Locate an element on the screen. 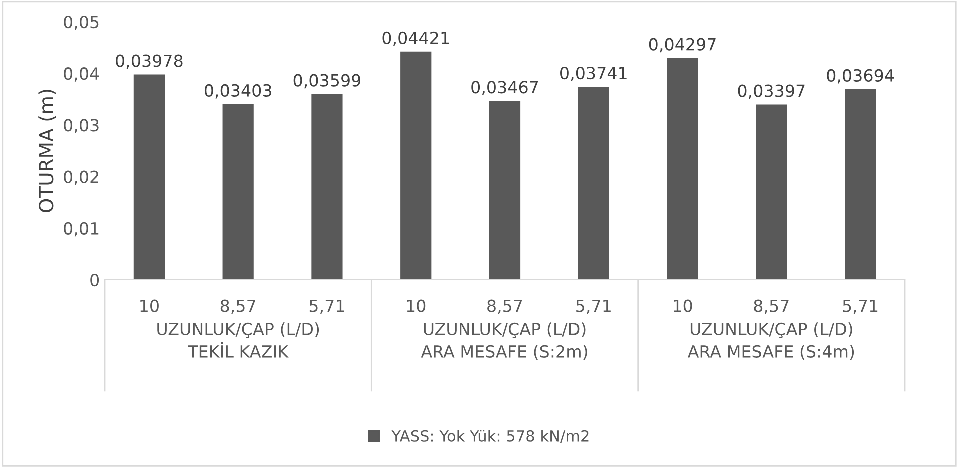  text: UZUNLUK/ÇAP (L/D) ARA MESAFE (S:2m) is located at coordinates (504, 341).